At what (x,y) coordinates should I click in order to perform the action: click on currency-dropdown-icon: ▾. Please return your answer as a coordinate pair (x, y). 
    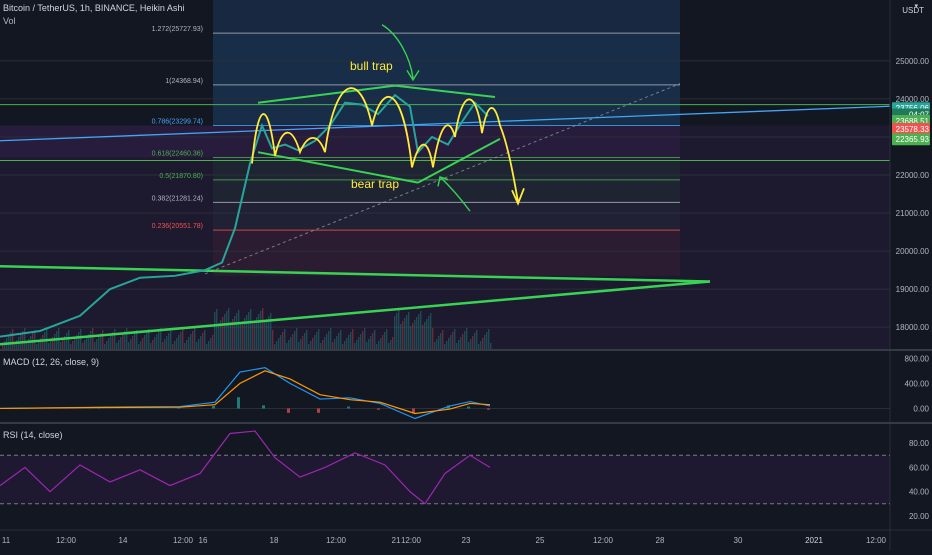
    Looking at the image, I should click on (916, 6).